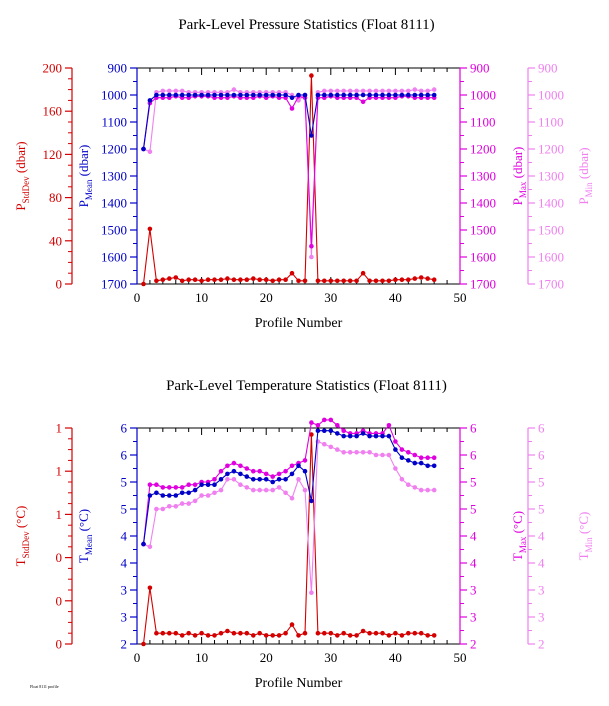 The width and height of the screenshot is (609, 706). What do you see at coordinates (541, 482) in the screenshot?
I see `min-tick-label: 5` at bounding box center [541, 482].